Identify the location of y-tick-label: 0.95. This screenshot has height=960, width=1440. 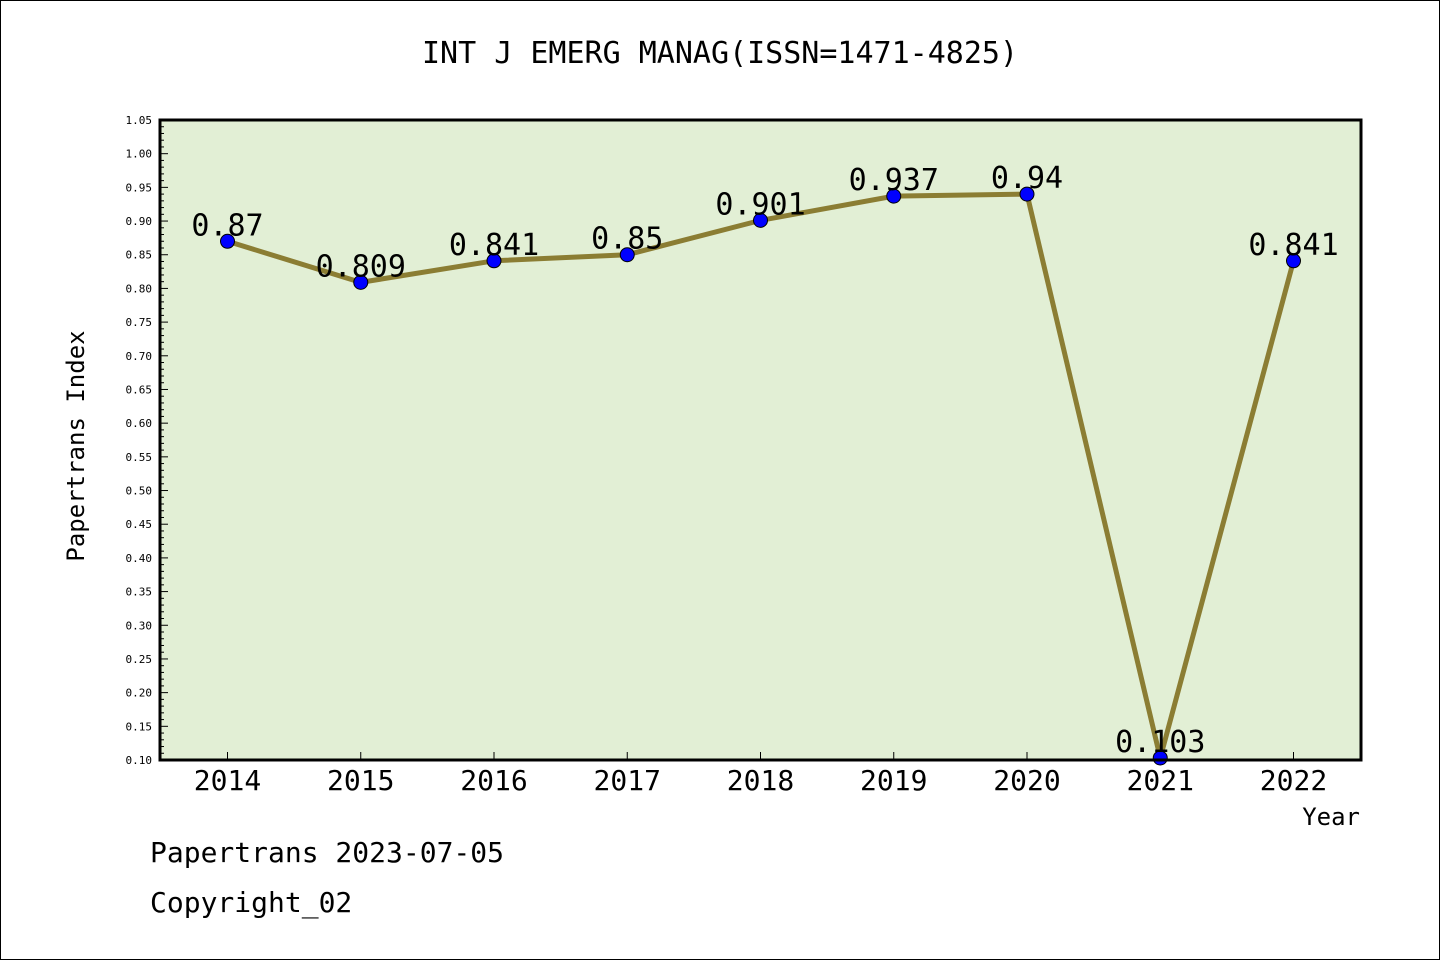
(139, 187).